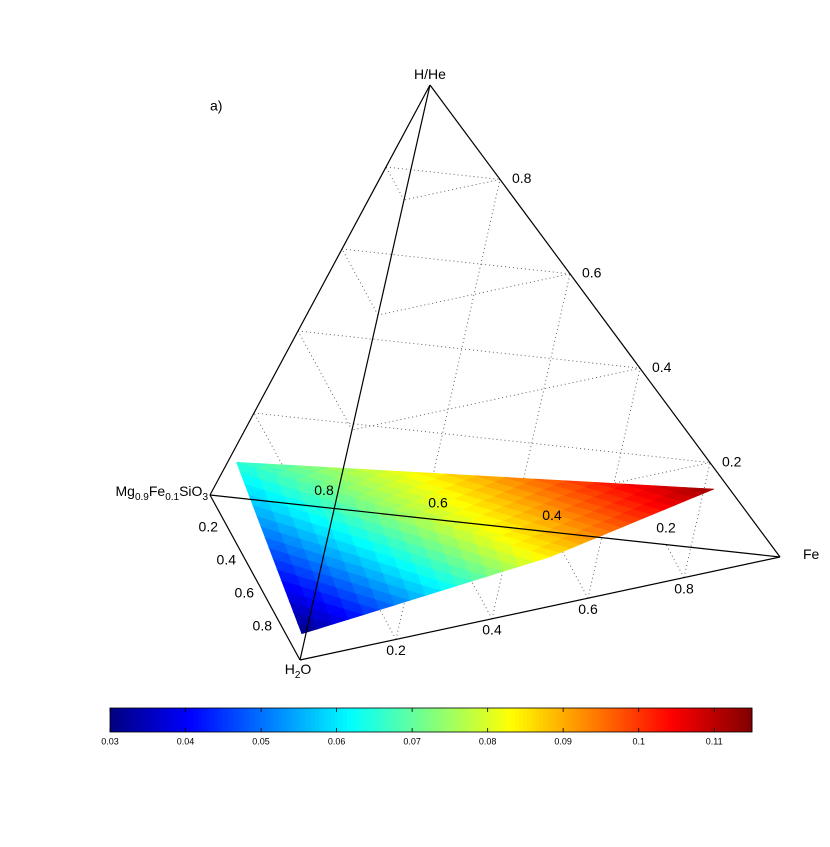  What do you see at coordinates (298, 675) in the screenshot?
I see `vertex-label-part: 2` at bounding box center [298, 675].